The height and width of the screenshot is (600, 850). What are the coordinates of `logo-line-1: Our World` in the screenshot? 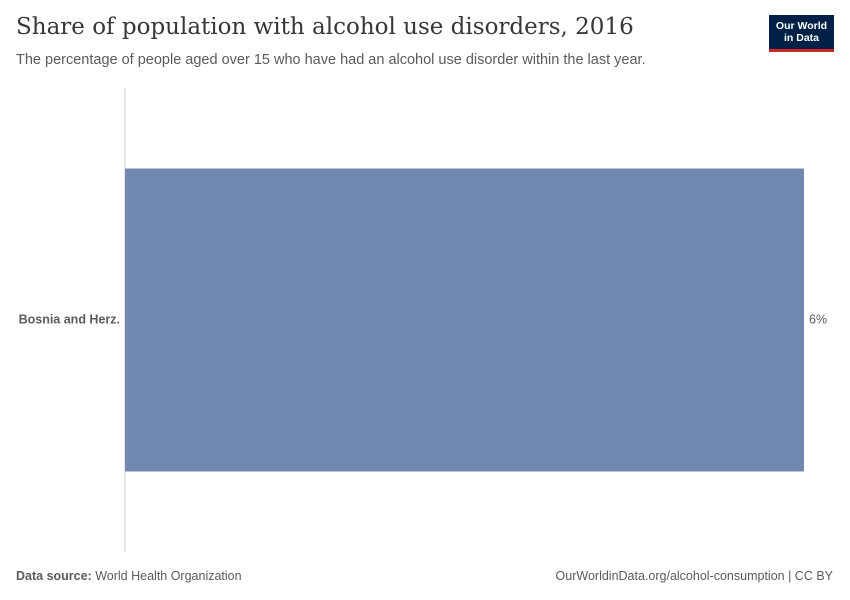 It's located at (801, 25).